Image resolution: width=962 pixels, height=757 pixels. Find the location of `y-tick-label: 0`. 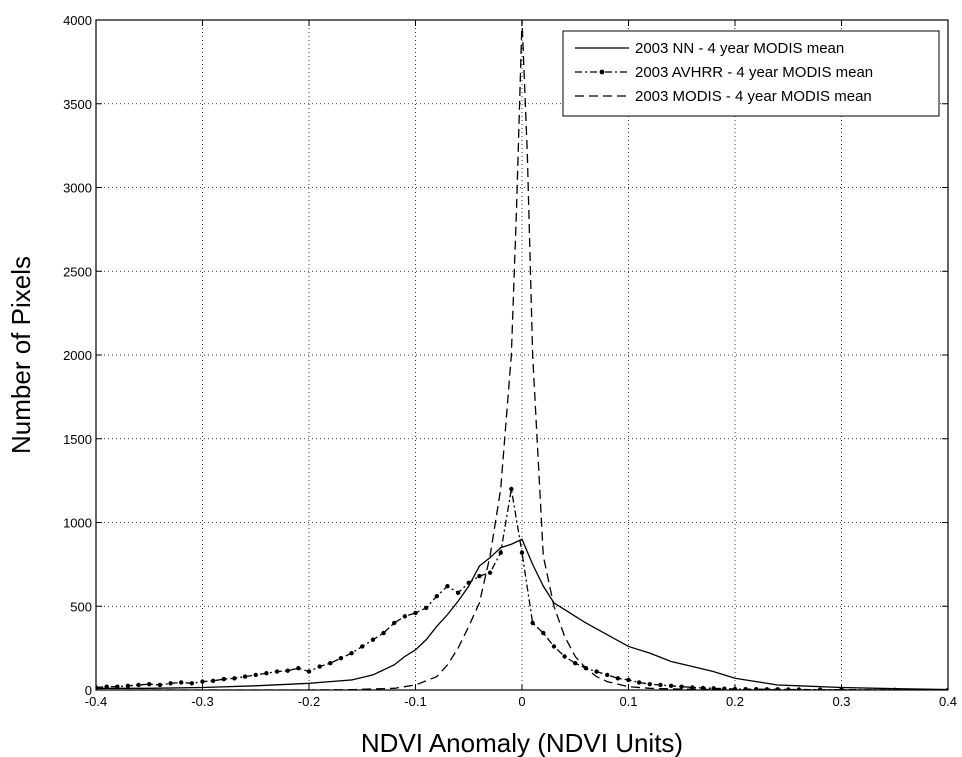

y-tick-label: 0 is located at coordinates (88, 690).